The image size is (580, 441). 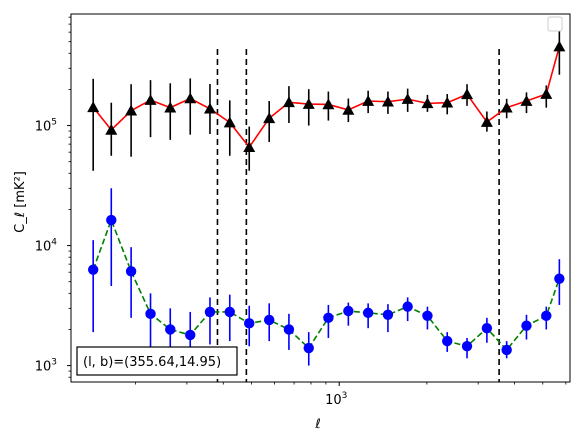 What do you see at coordinates (336, 399) in the screenshot?
I see `x-tick-label: 103` at bounding box center [336, 399].